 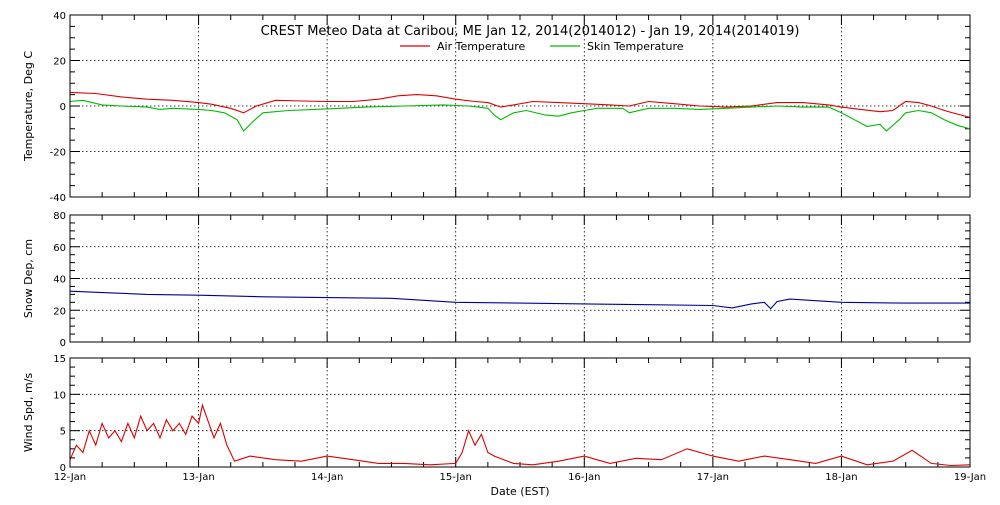 What do you see at coordinates (635, 46) in the screenshot?
I see `legend-label-1: Skin Temperature` at bounding box center [635, 46].